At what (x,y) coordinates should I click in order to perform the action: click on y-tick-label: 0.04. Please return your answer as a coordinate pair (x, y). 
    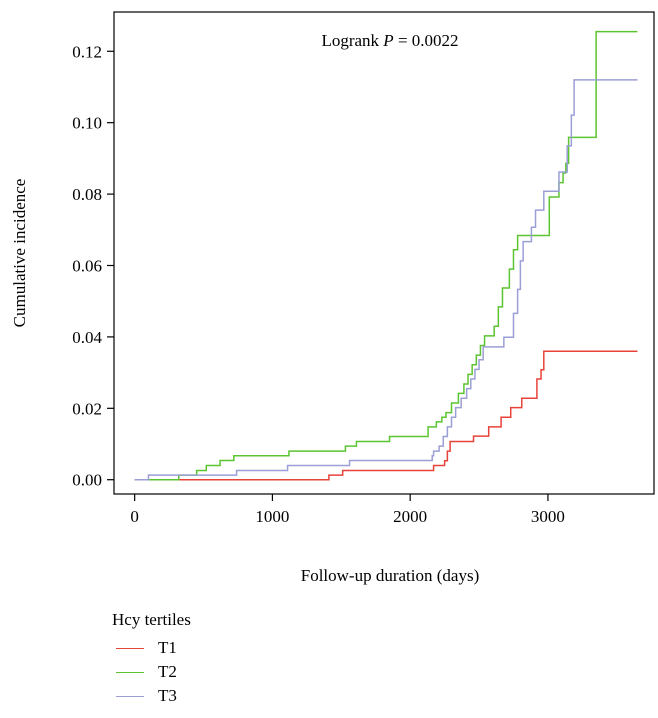
    Looking at the image, I should click on (87, 337).